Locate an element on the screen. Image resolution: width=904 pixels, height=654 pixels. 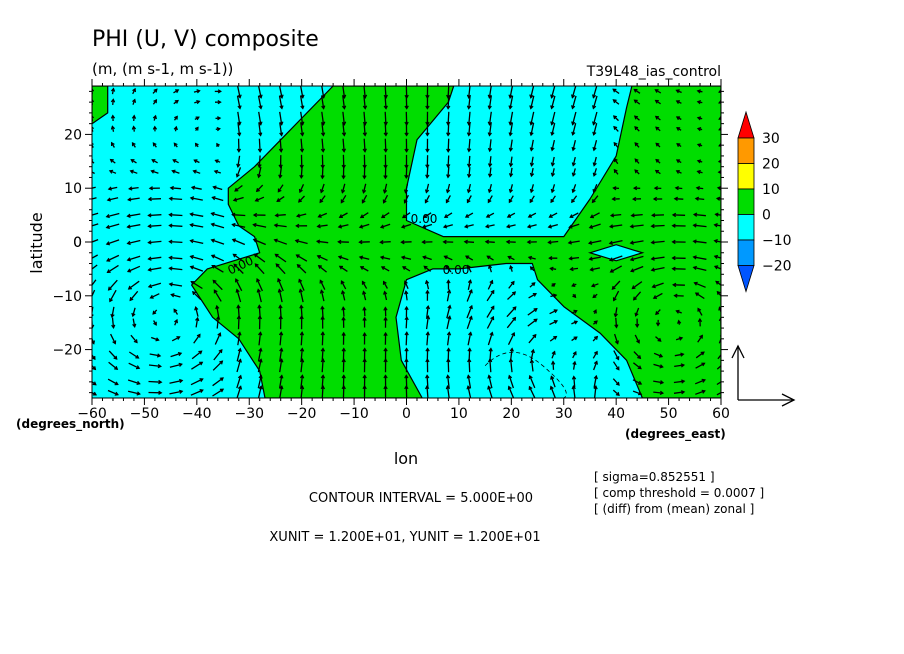
x-tick-label: −40 is located at coordinates (197, 414).